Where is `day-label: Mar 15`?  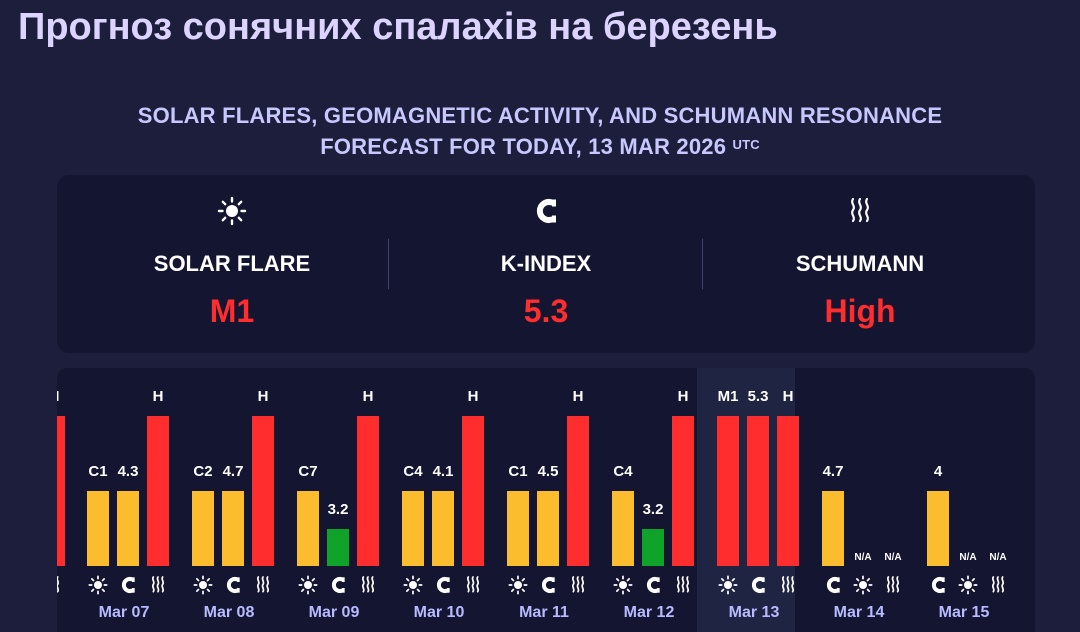
day-label: Mar 15 is located at coordinates (964, 612).